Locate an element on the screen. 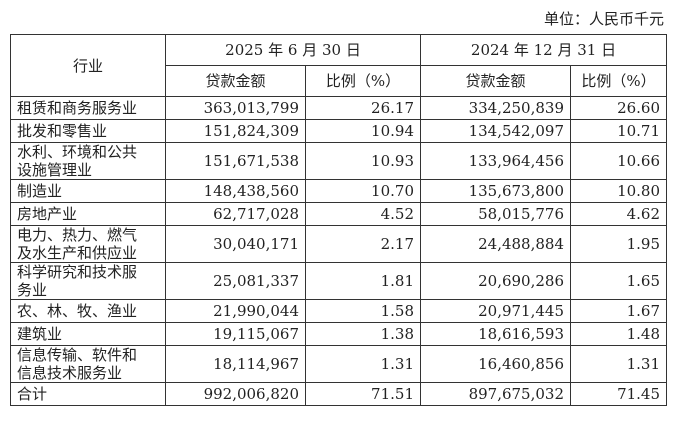 The width and height of the screenshot is (682, 438). value-cell: 10.80 is located at coordinates (618, 191).